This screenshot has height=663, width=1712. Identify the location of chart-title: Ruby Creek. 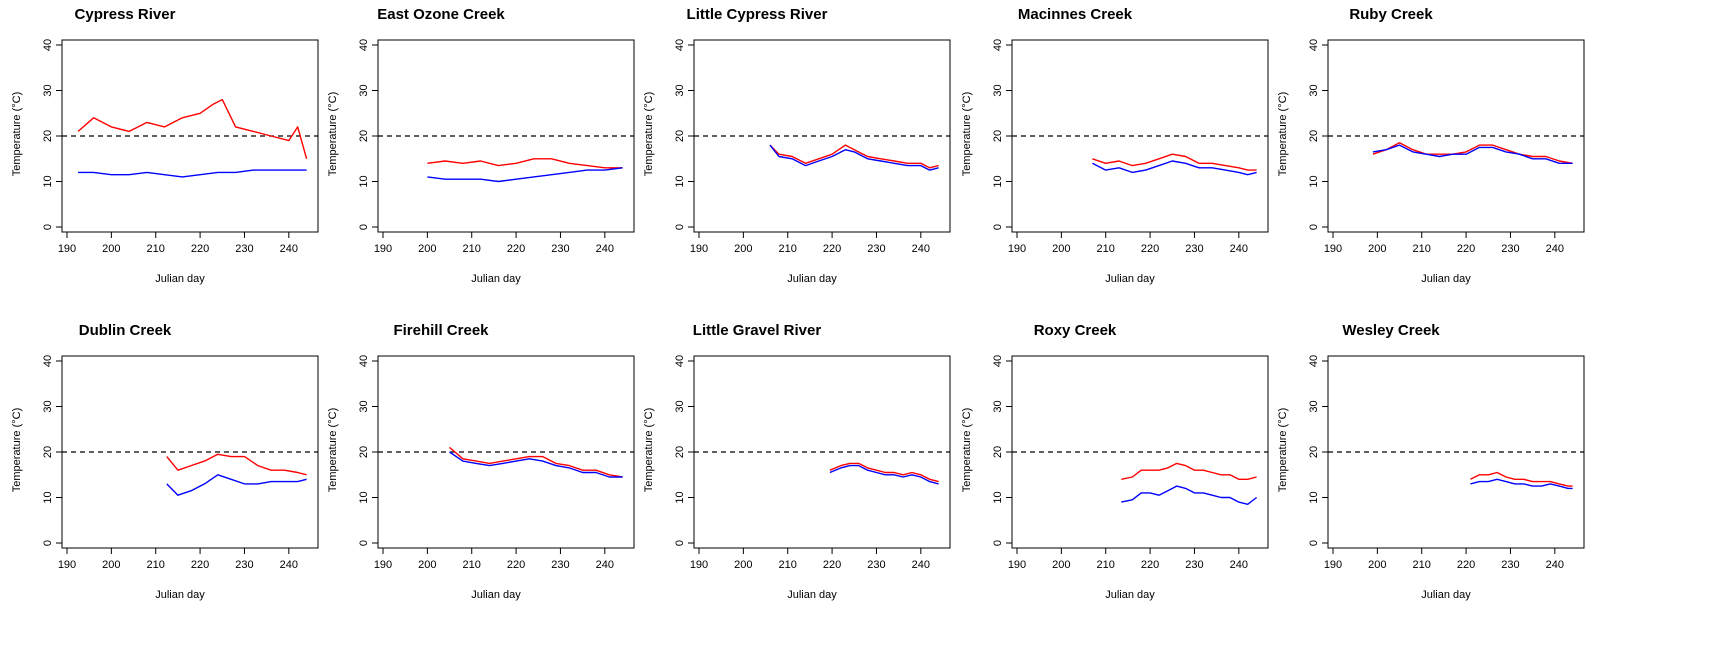
(1391, 14).